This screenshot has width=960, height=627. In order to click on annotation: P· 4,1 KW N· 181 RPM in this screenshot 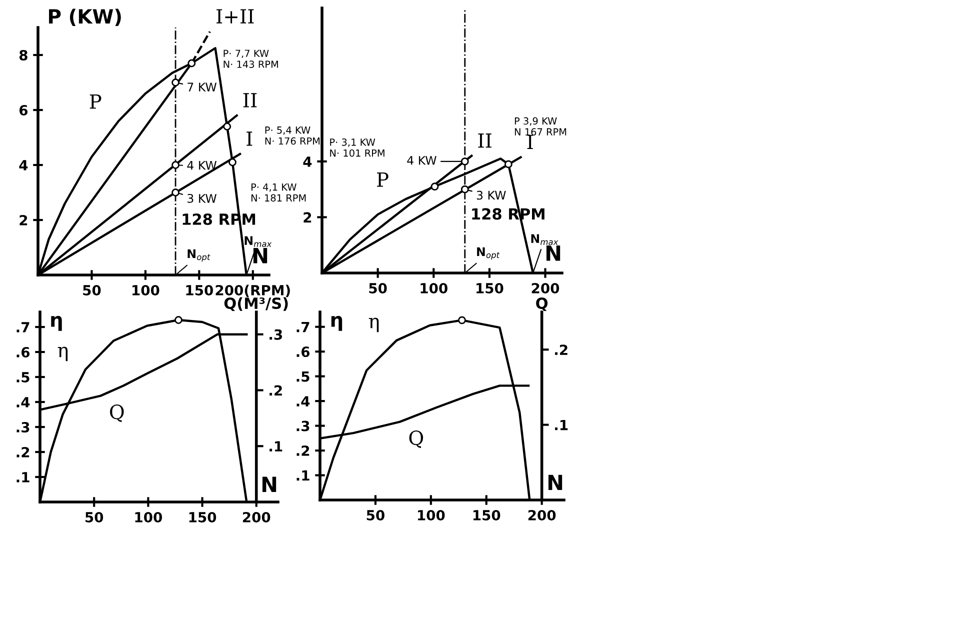, I will do `click(278, 192)`.